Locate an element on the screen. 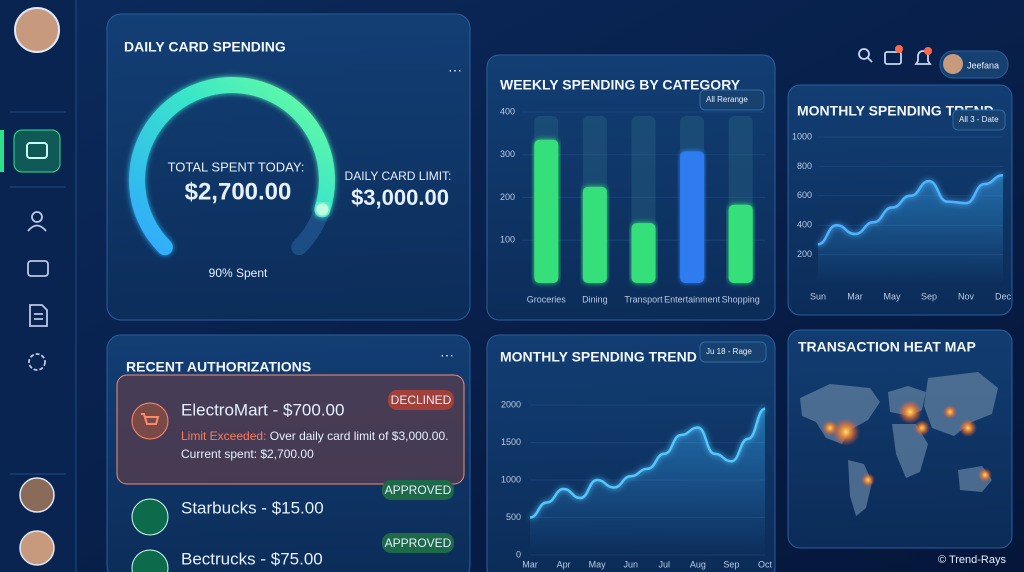 The image size is (1024, 572). x-tick-label: Transport is located at coordinates (643, 299).